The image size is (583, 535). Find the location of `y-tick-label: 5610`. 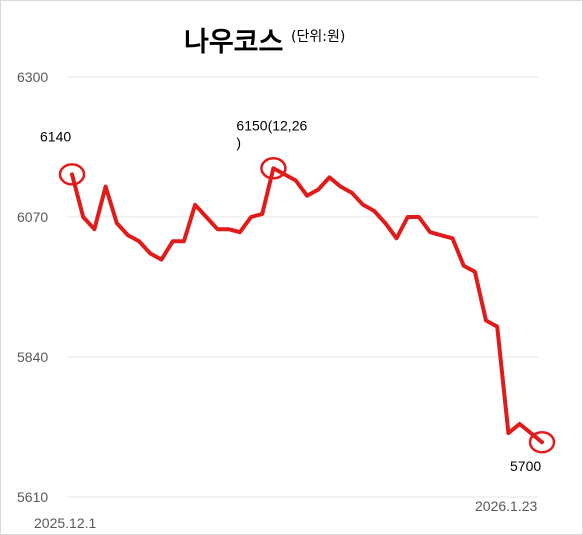

y-tick-label: 5610 is located at coordinates (32, 497).